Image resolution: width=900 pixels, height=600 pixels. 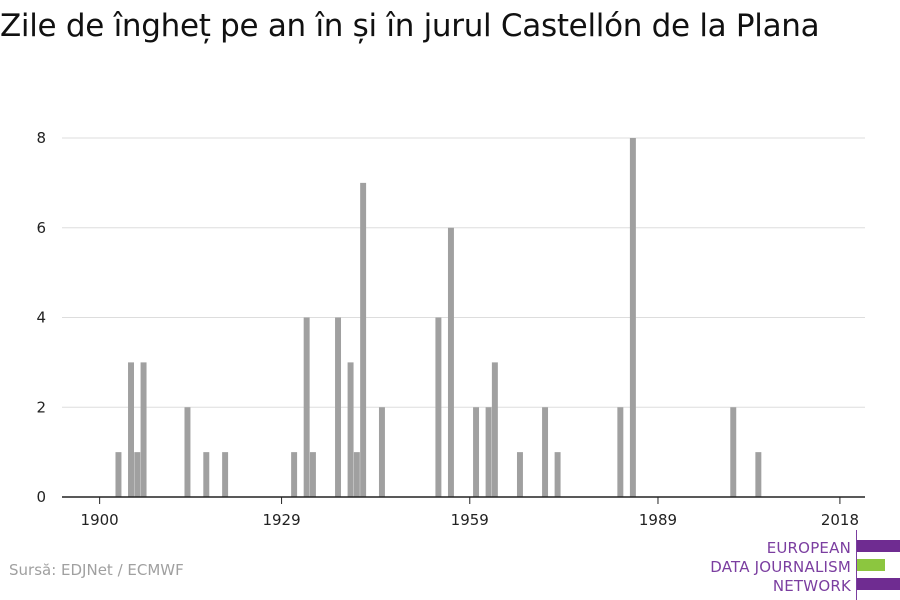 I want to click on logo-bar-bottom, so click(x=878, y=584).